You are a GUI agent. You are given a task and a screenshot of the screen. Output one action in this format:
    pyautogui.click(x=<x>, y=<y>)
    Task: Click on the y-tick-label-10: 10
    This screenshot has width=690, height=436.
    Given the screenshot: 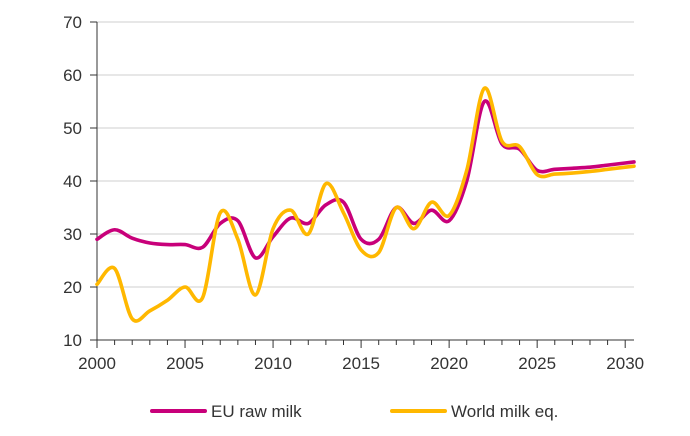 What is the action you would take?
    pyautogui.click(x=72, y=340)
    